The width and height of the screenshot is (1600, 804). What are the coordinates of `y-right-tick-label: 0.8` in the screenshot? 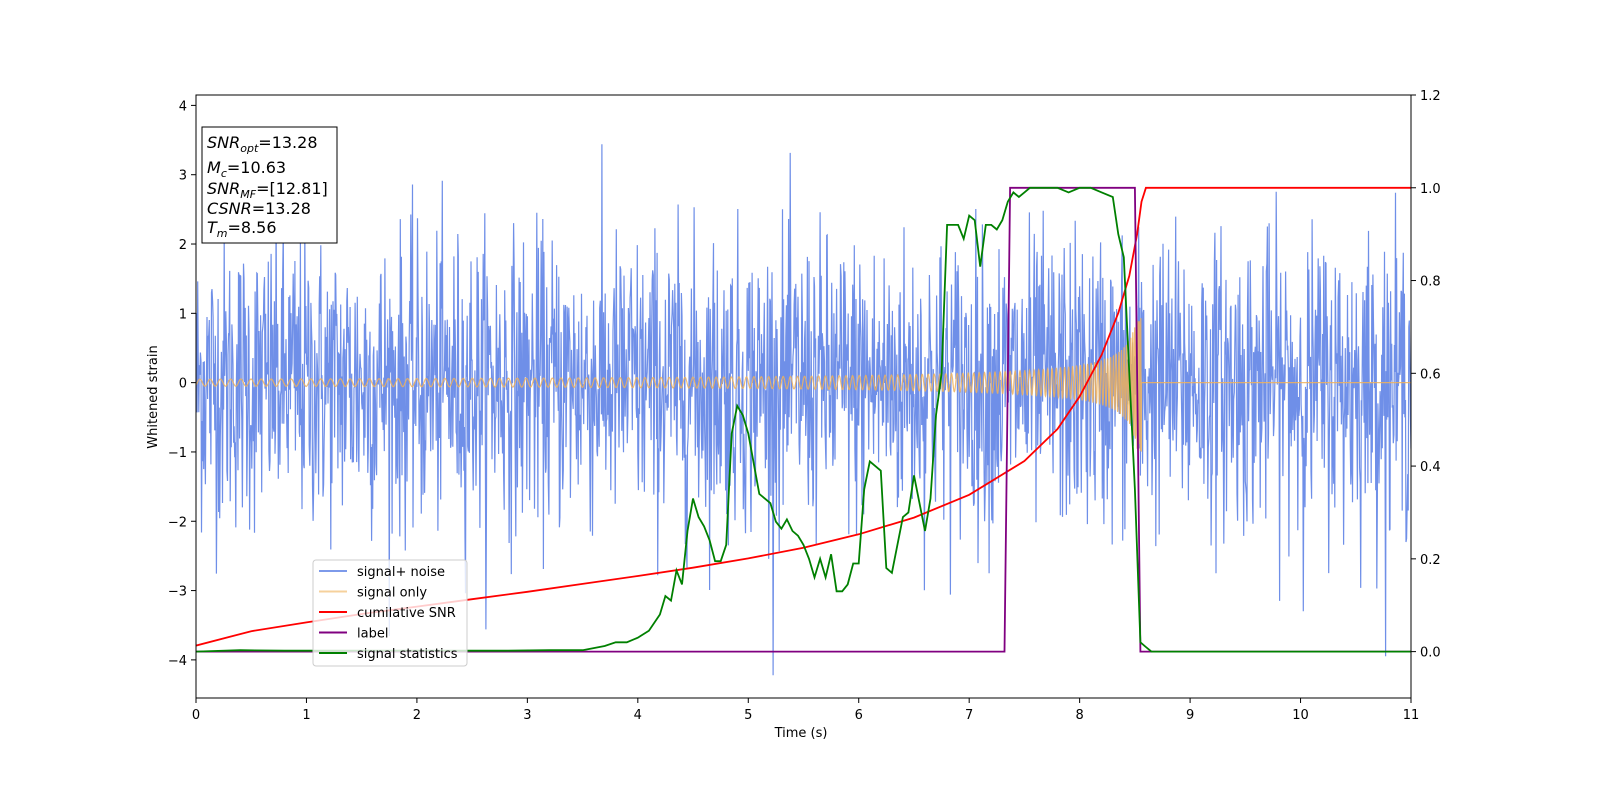 It's located at (1430, 282).